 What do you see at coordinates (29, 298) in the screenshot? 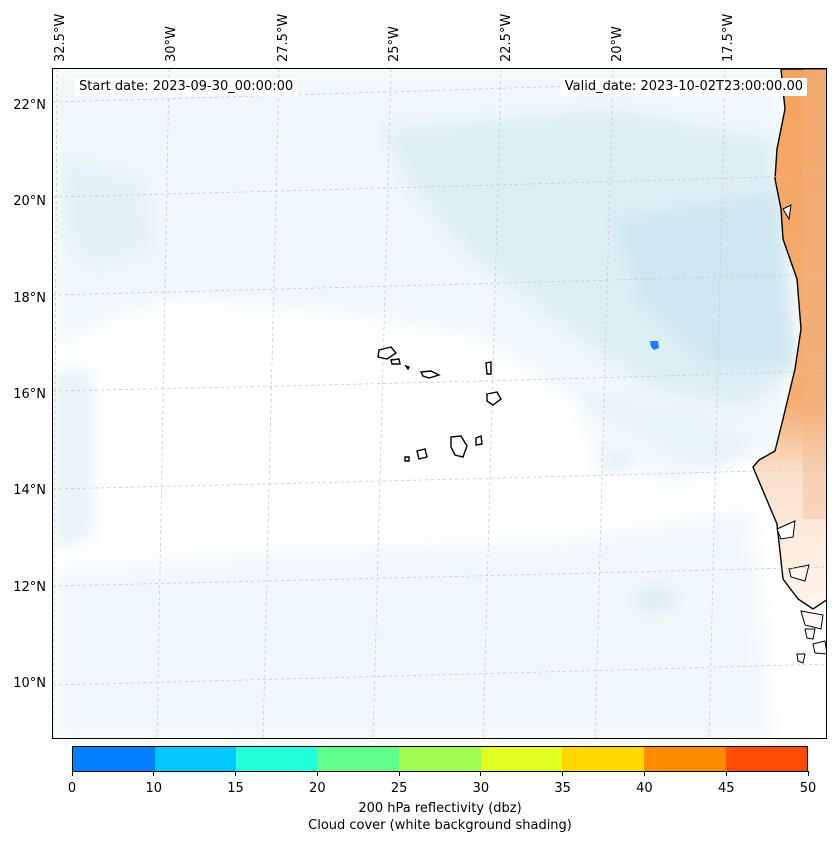
I see `lat-label-18n: 18°N` at bounding box center [29, 298].